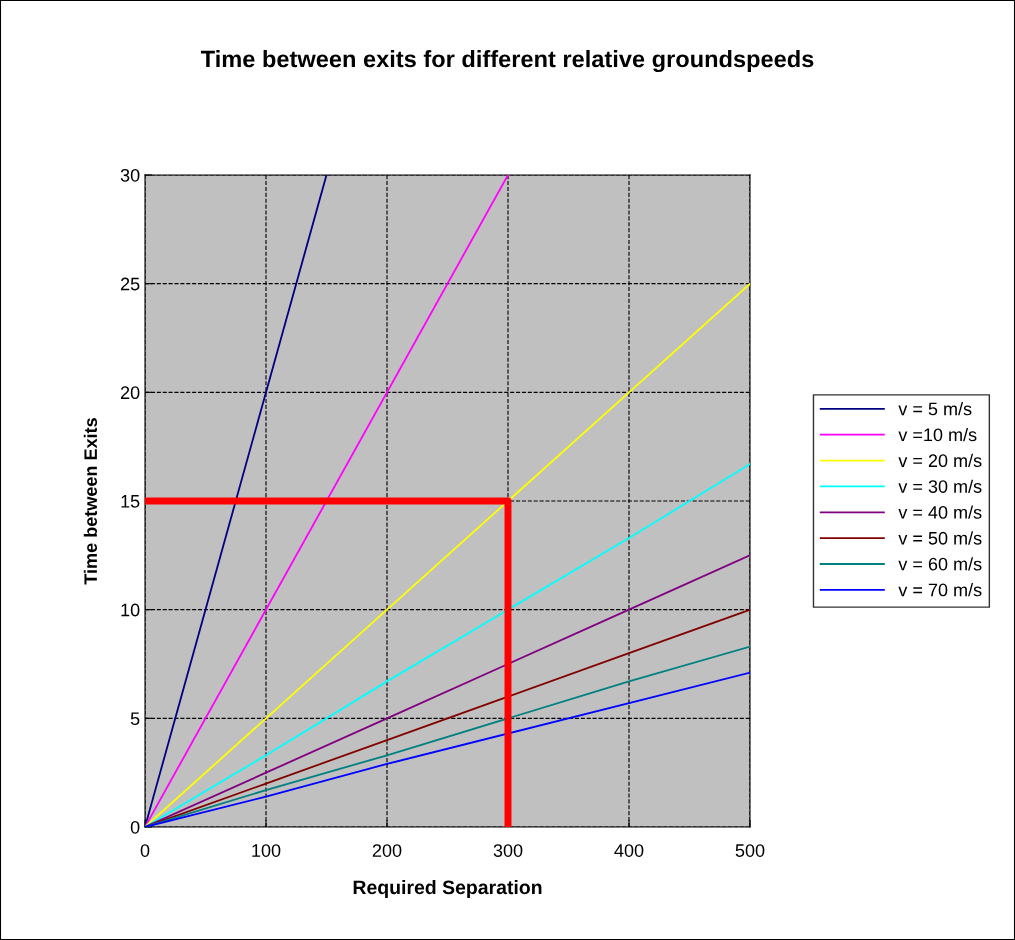 The image size is (1015, 940). What do you see at coordinates (940, 538) in the screenshot?
I see `legend-label: v = 50 m/s` at bounding box center [940, 538].